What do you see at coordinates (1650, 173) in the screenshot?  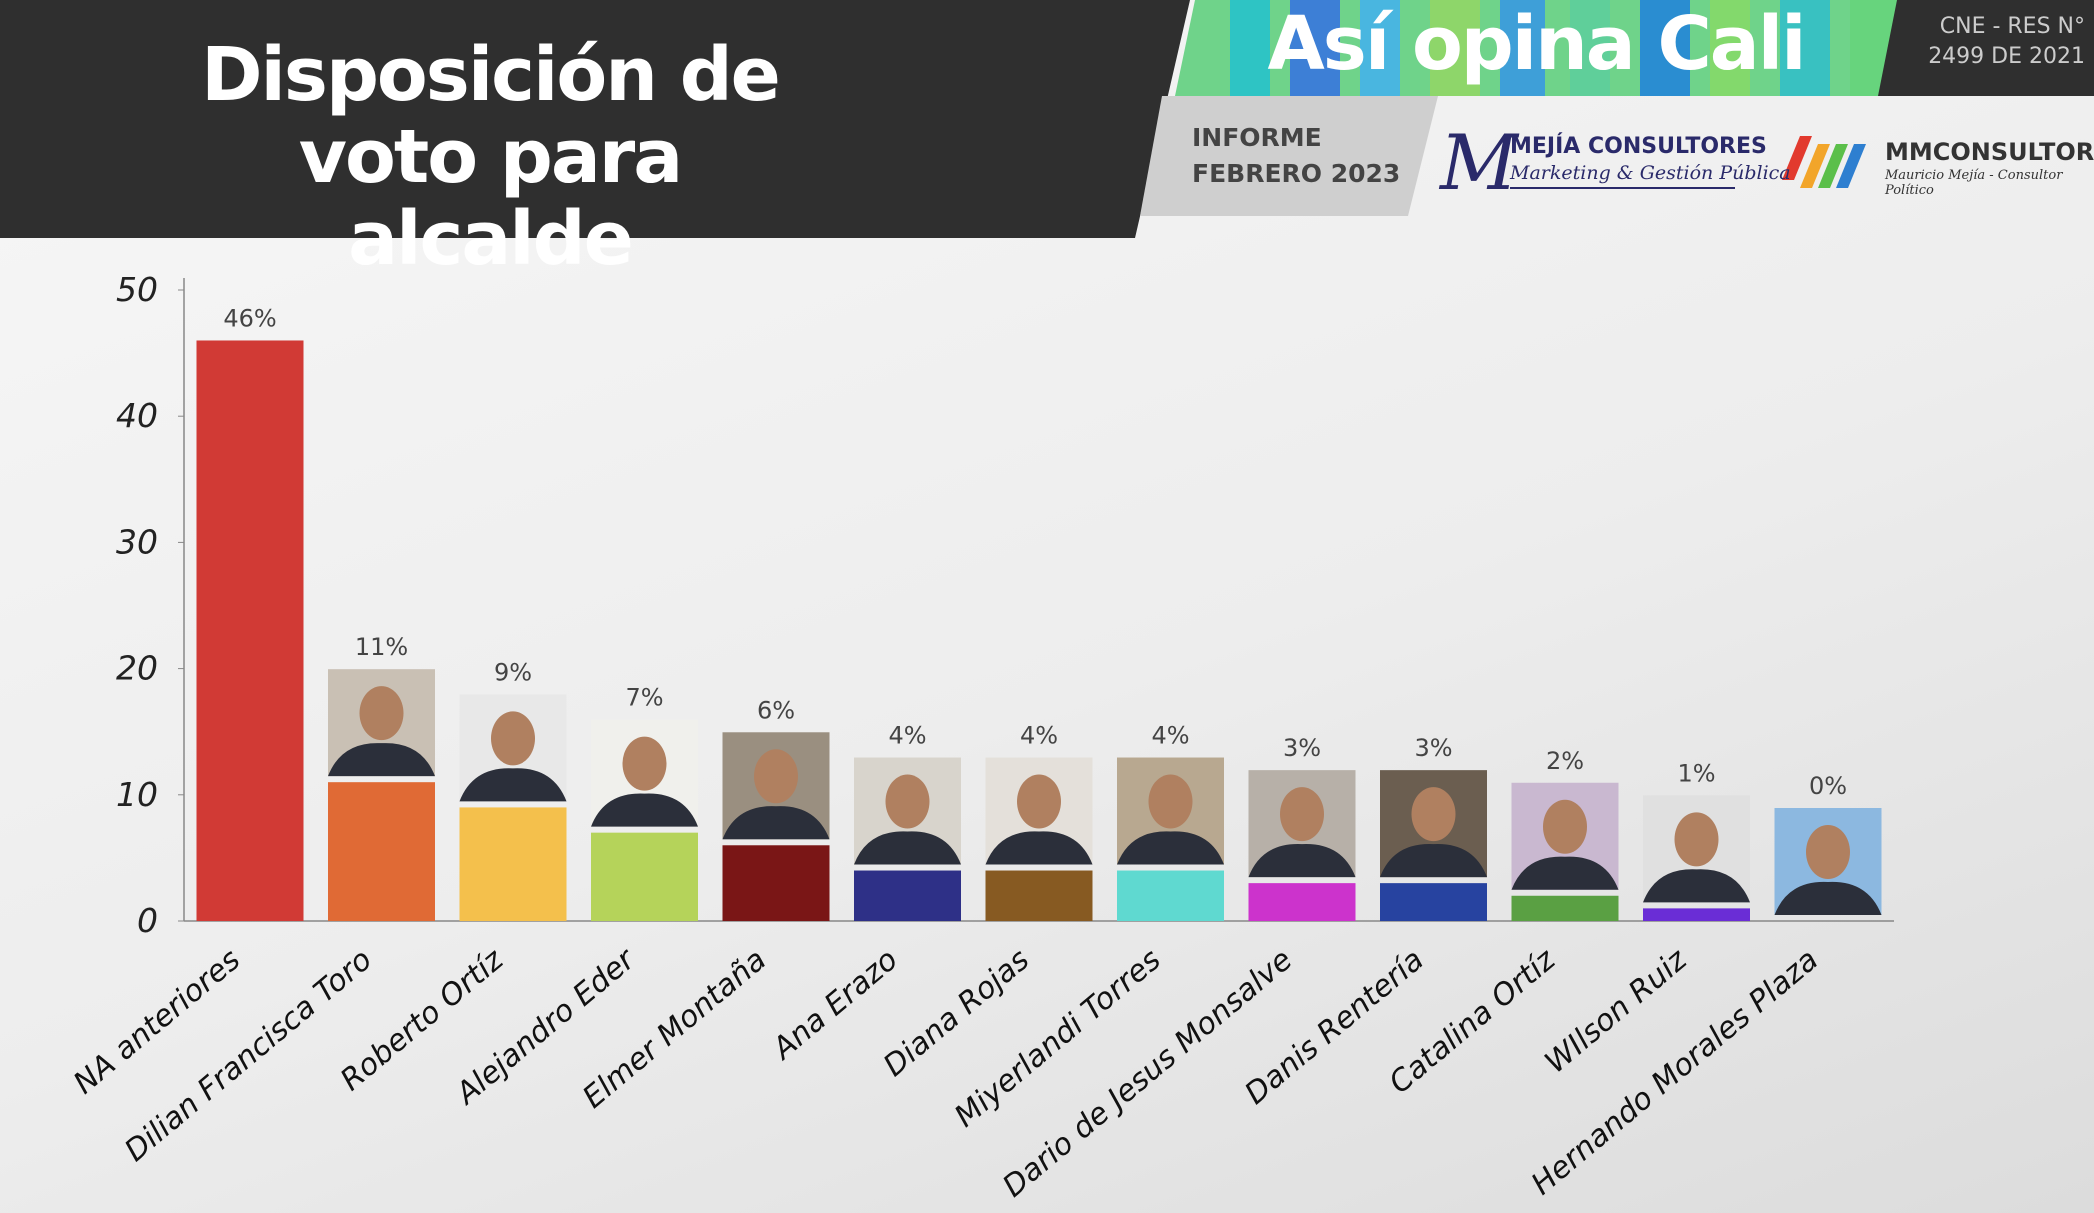 I see `logo1-tagline: Marketing & Gestión Pública` at bounding box center [1650, 173].